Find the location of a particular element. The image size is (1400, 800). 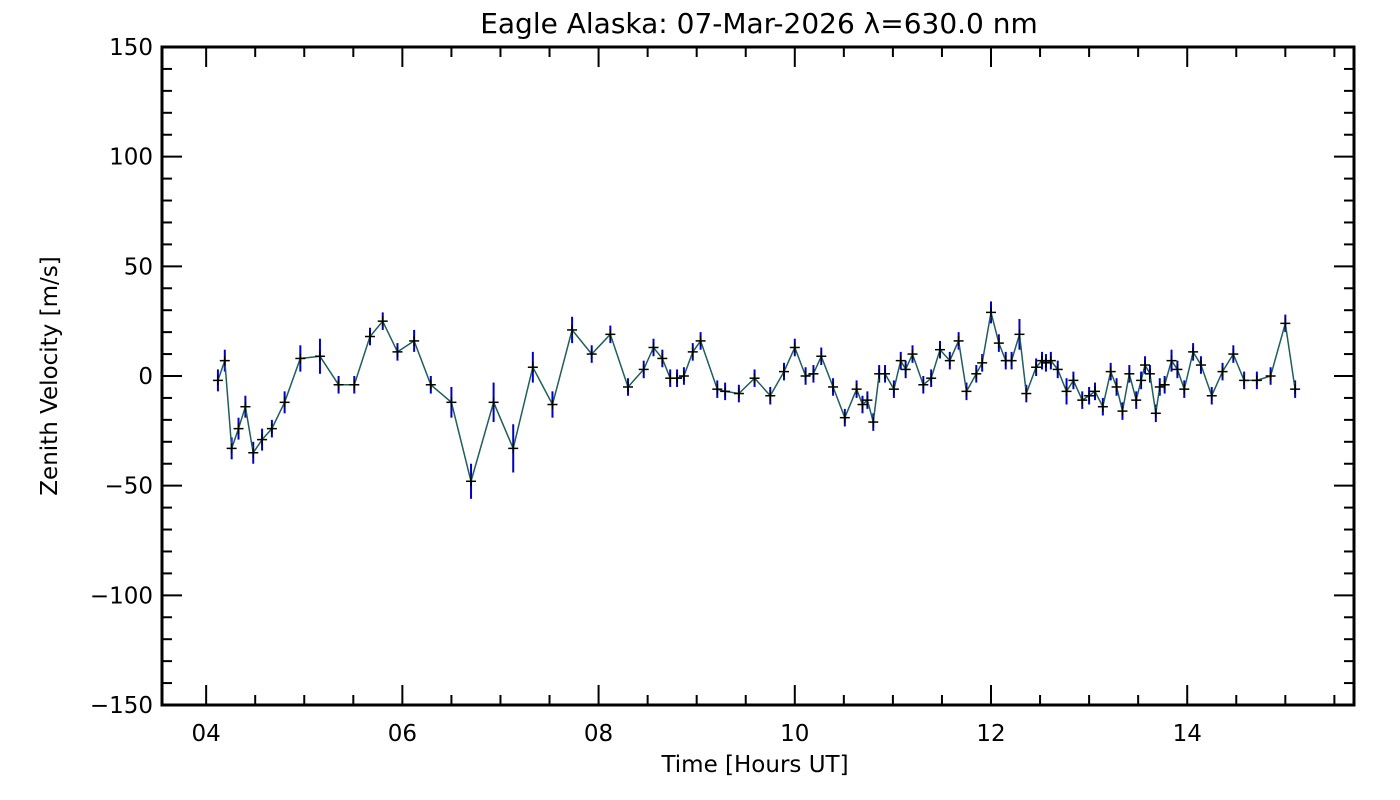

y-tick-label: 50 is located at coordinates (138, 267).